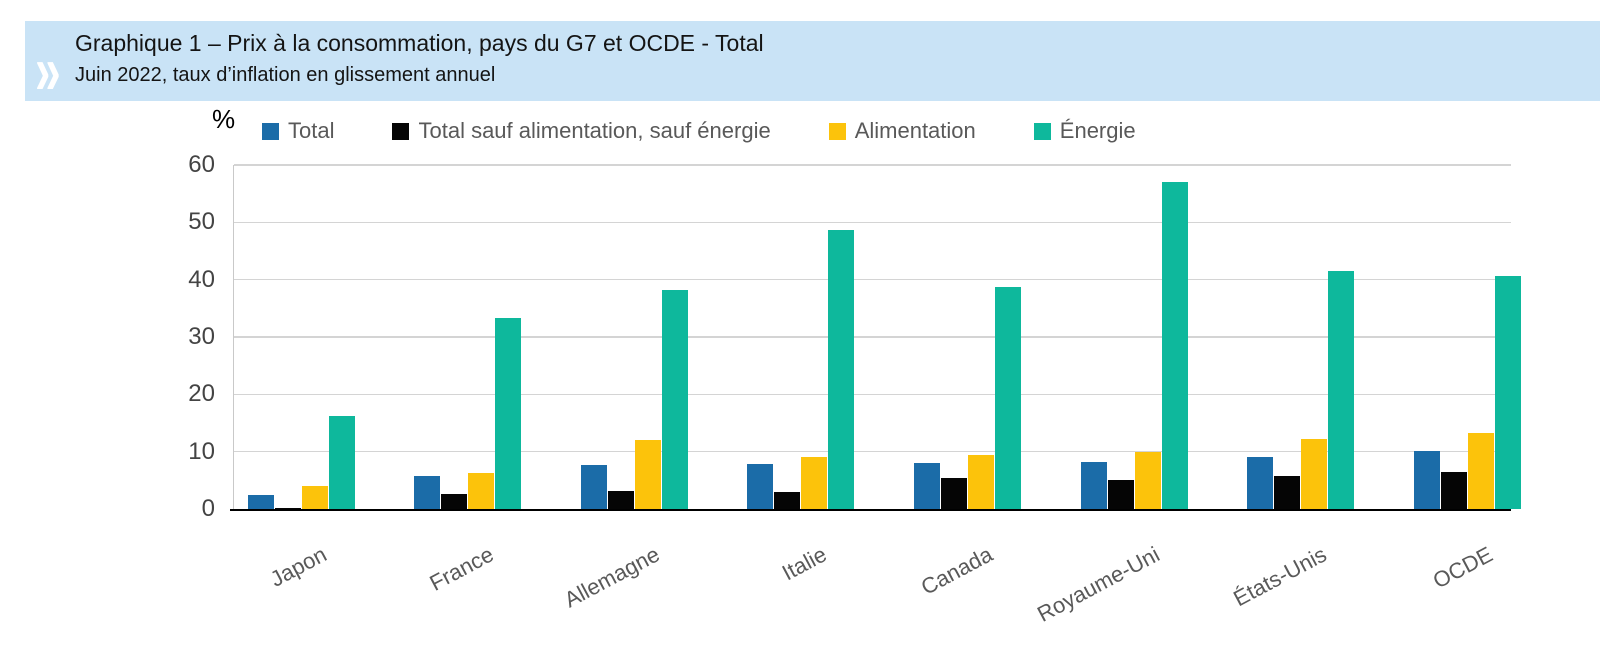  What do you see at coordinates (1098, 584) in the screenshot?
I see `x-axis-label-Royaume-Uni: Royaume-Uni` at bounding box center [1098, 584].